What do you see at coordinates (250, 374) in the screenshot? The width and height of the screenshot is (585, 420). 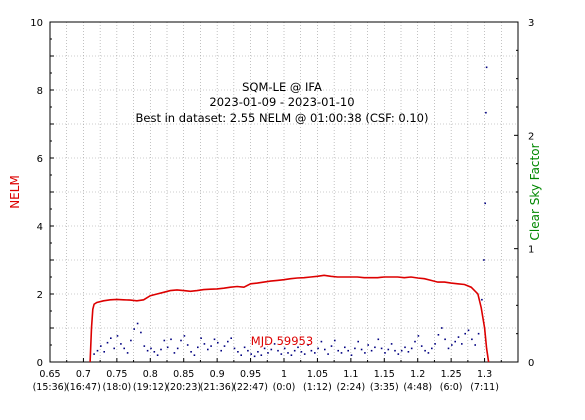 I see `x-tick-label: 0.95` at bounding box center [250, 374].